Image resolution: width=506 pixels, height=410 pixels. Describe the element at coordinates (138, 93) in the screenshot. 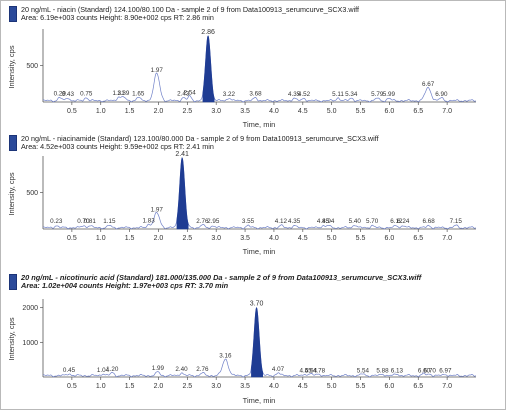

I see `peak-label: 1.65` at that location.